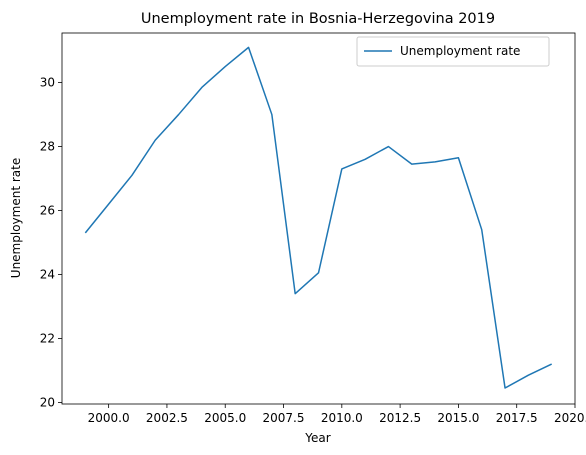 The height and width of the screenshot is (455, 586). Describe the element at coordinates (47, 83) in the screenshot. I see `y-tick-label: 30` at that location.